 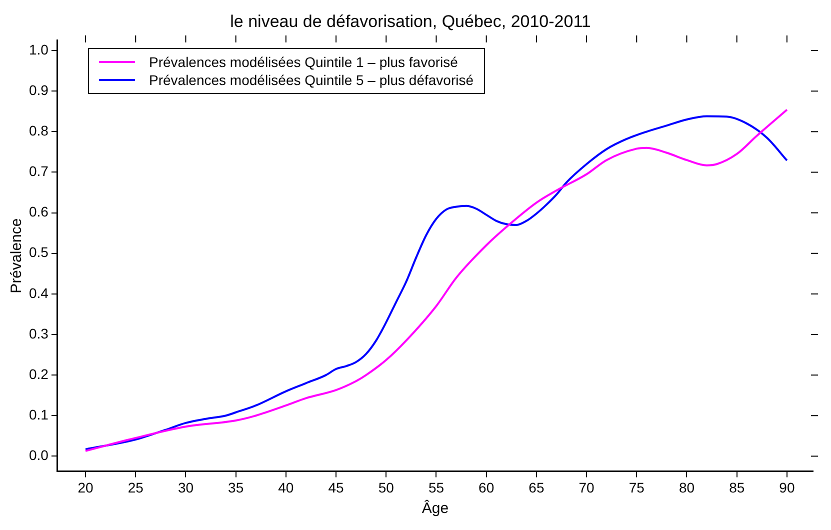 I want to click on y-tick-label: 0.5, so click(x=38, y=252).